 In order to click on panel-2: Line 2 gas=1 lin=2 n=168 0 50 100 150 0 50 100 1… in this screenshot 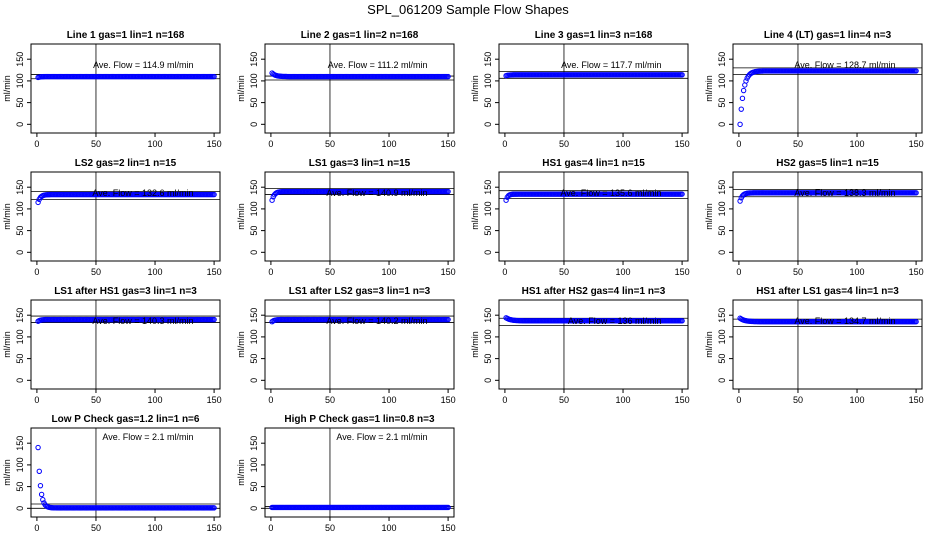, I will do `click(346, 89)`.